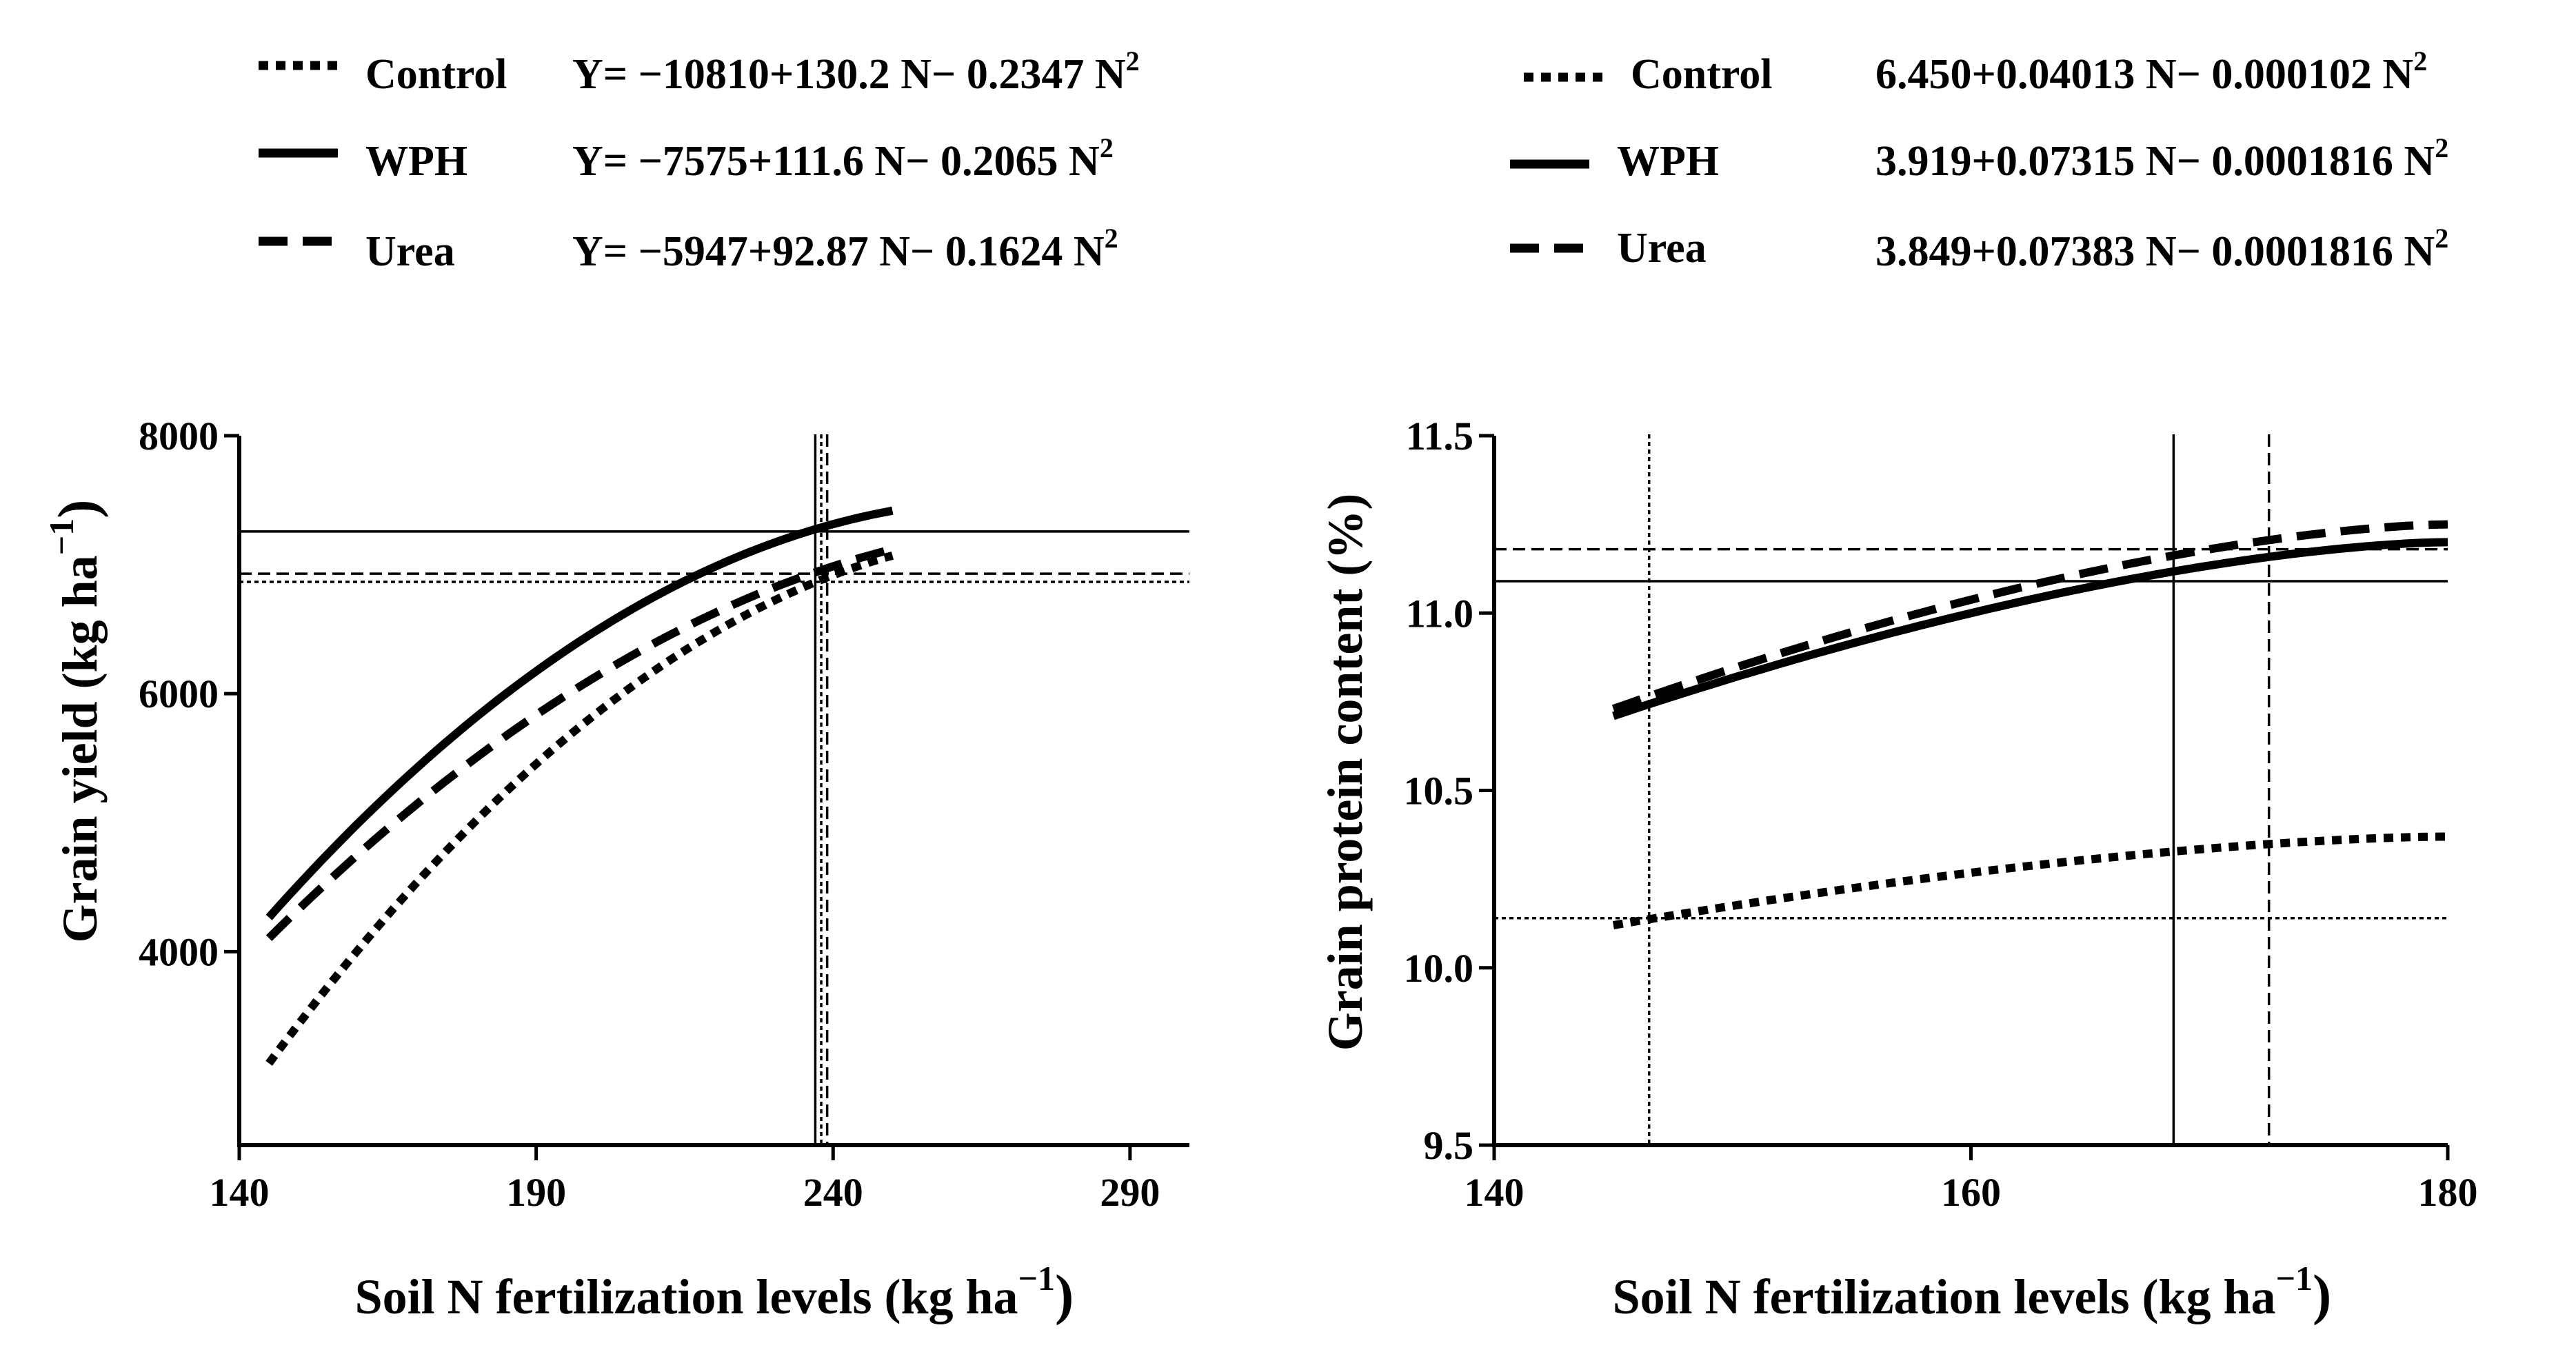 The image size is (2576, 1363). Describe the element at coordinates (845, 249) in the screenshot. I see `left-legend-equation-urea: Y= −5947+92.87 N− 0.1624 N2` at that location.